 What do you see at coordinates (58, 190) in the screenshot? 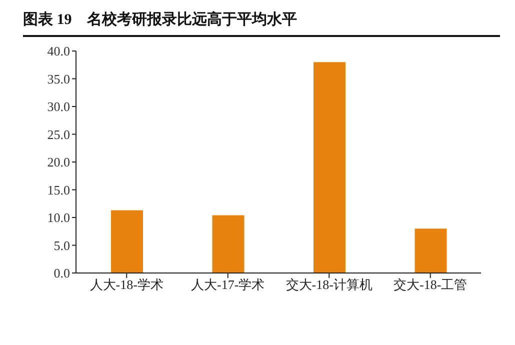
I see `y-tick-label: 15.0` at bounding box center [58, 190].